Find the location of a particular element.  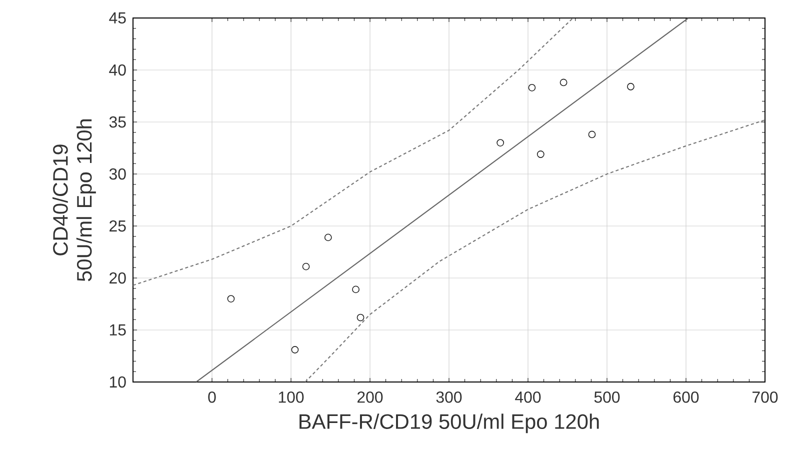

x-tick-label: 400 is located at coordinates (528, 397).